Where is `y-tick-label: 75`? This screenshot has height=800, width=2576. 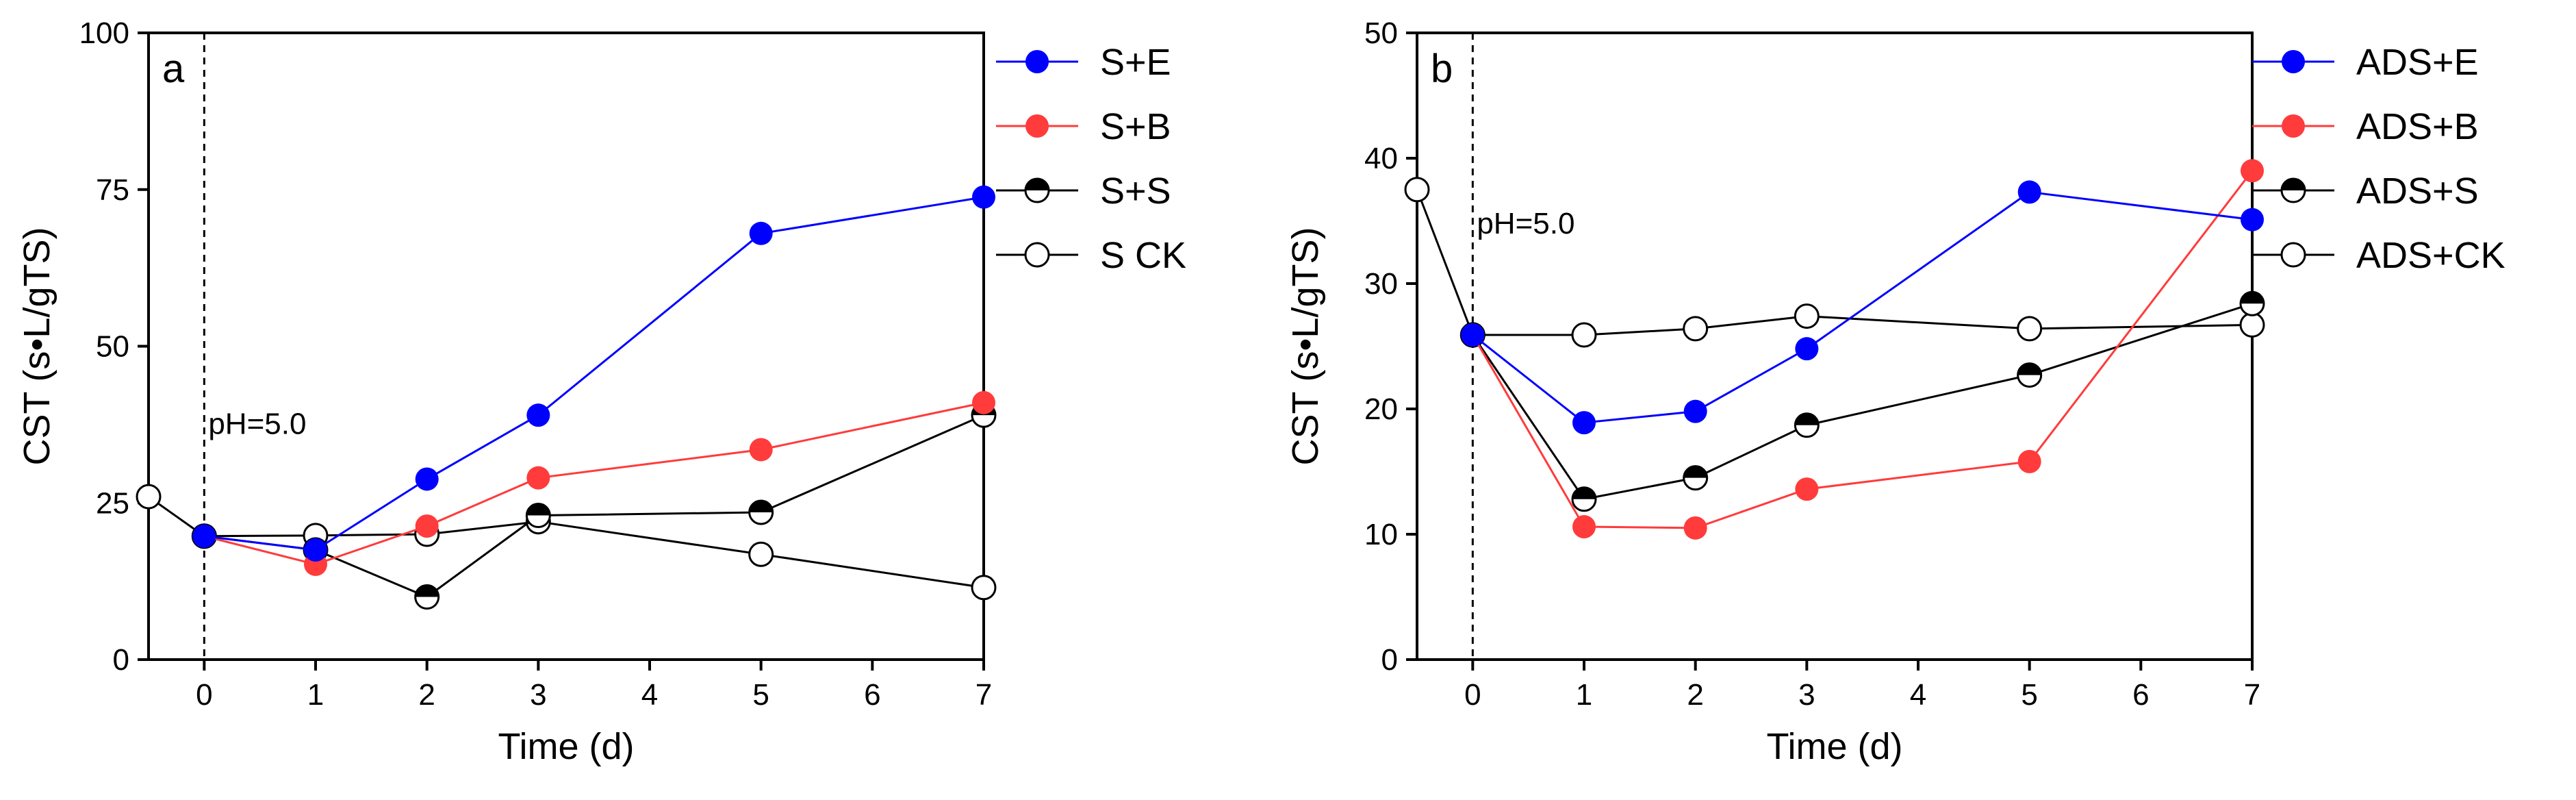
y-tick-label: 75 is located at coordinates (112, 190).